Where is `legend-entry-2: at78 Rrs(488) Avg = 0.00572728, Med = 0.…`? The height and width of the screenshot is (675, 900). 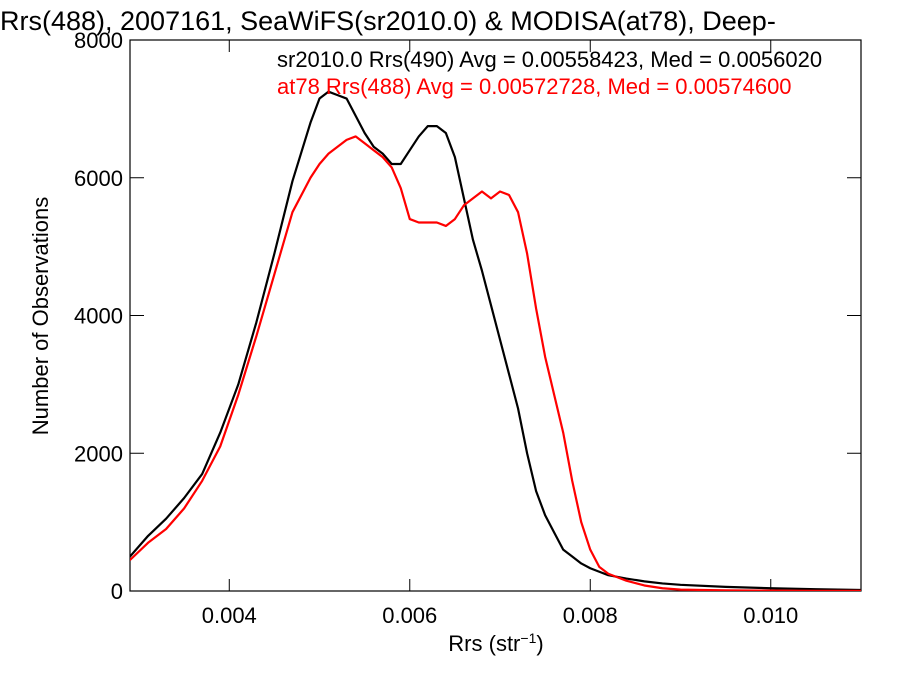
legend-entry-2: at78 Rrs(488) Avg = 0.00572728, Med = 0.… is located at coordinates (534, 86).